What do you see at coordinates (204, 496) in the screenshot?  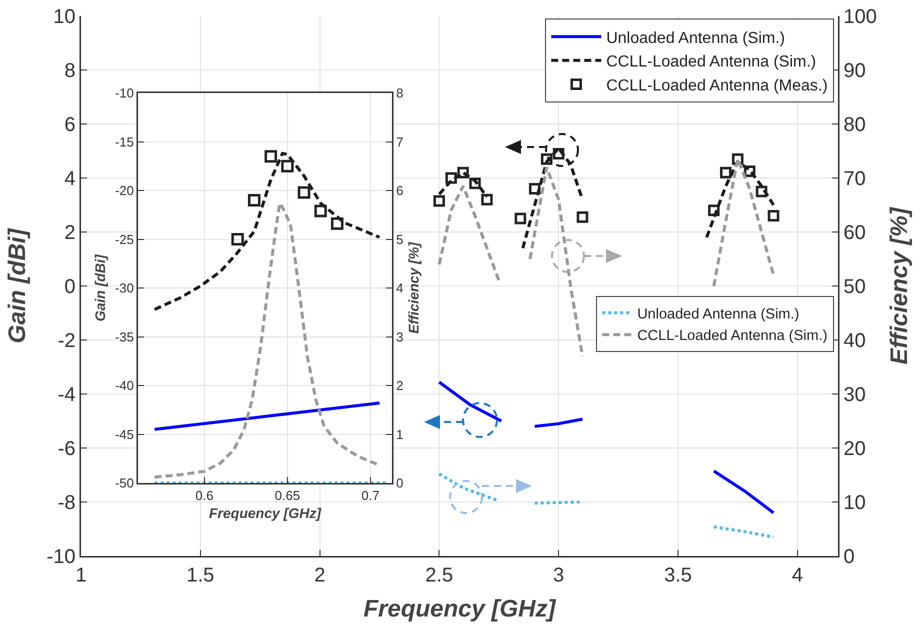 I see `x-tick-label: 0.6` at bounding box center [204, 496].